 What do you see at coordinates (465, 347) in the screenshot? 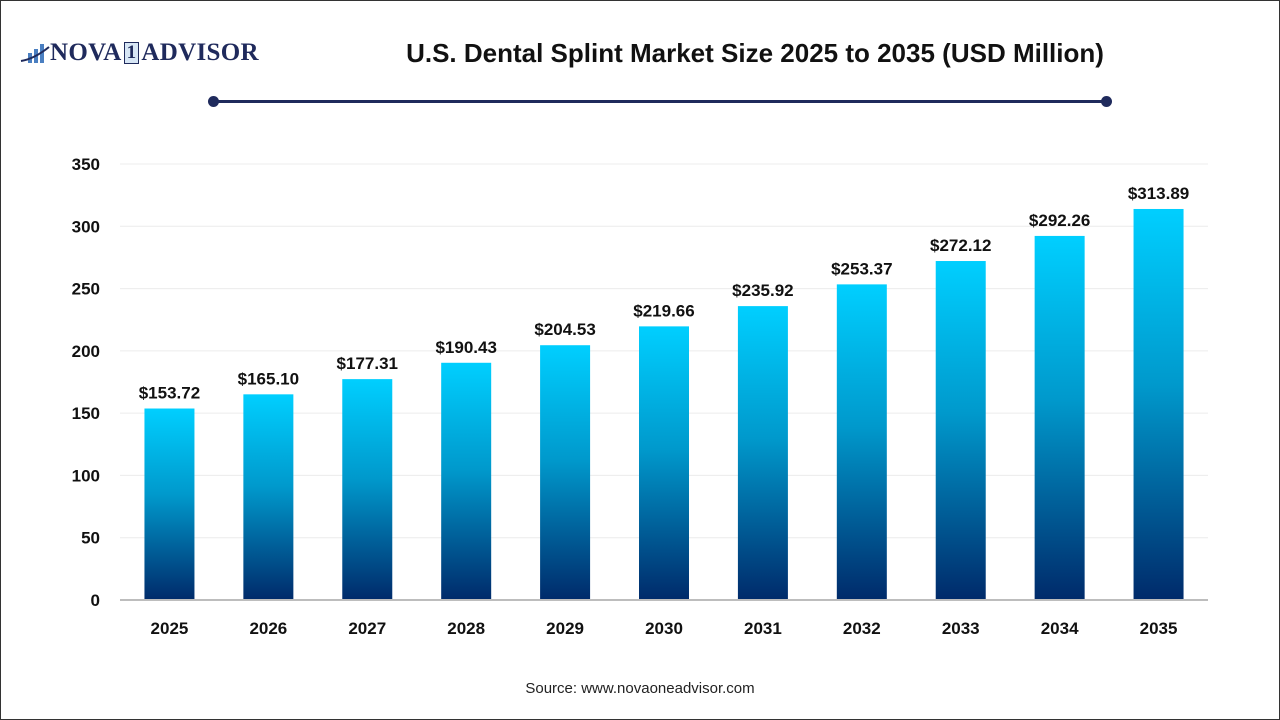
I see `data-label: $190.43` at bounding box center [465, 347].